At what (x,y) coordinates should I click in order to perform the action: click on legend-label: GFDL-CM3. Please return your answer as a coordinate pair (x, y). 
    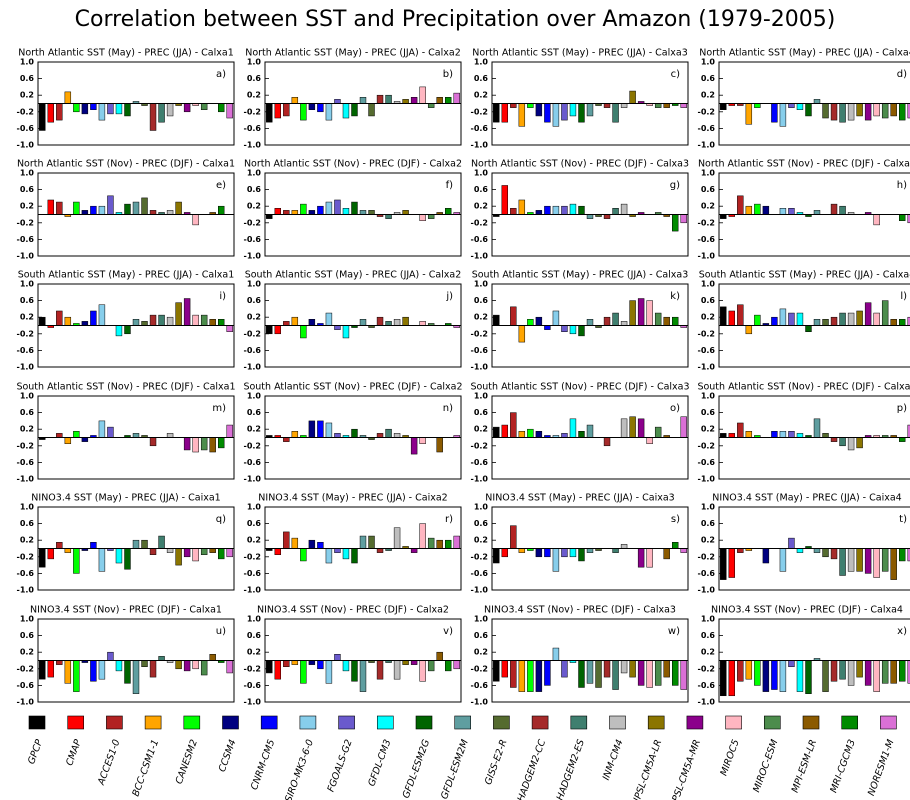
    Looking at the image, I should click on (379, 763).